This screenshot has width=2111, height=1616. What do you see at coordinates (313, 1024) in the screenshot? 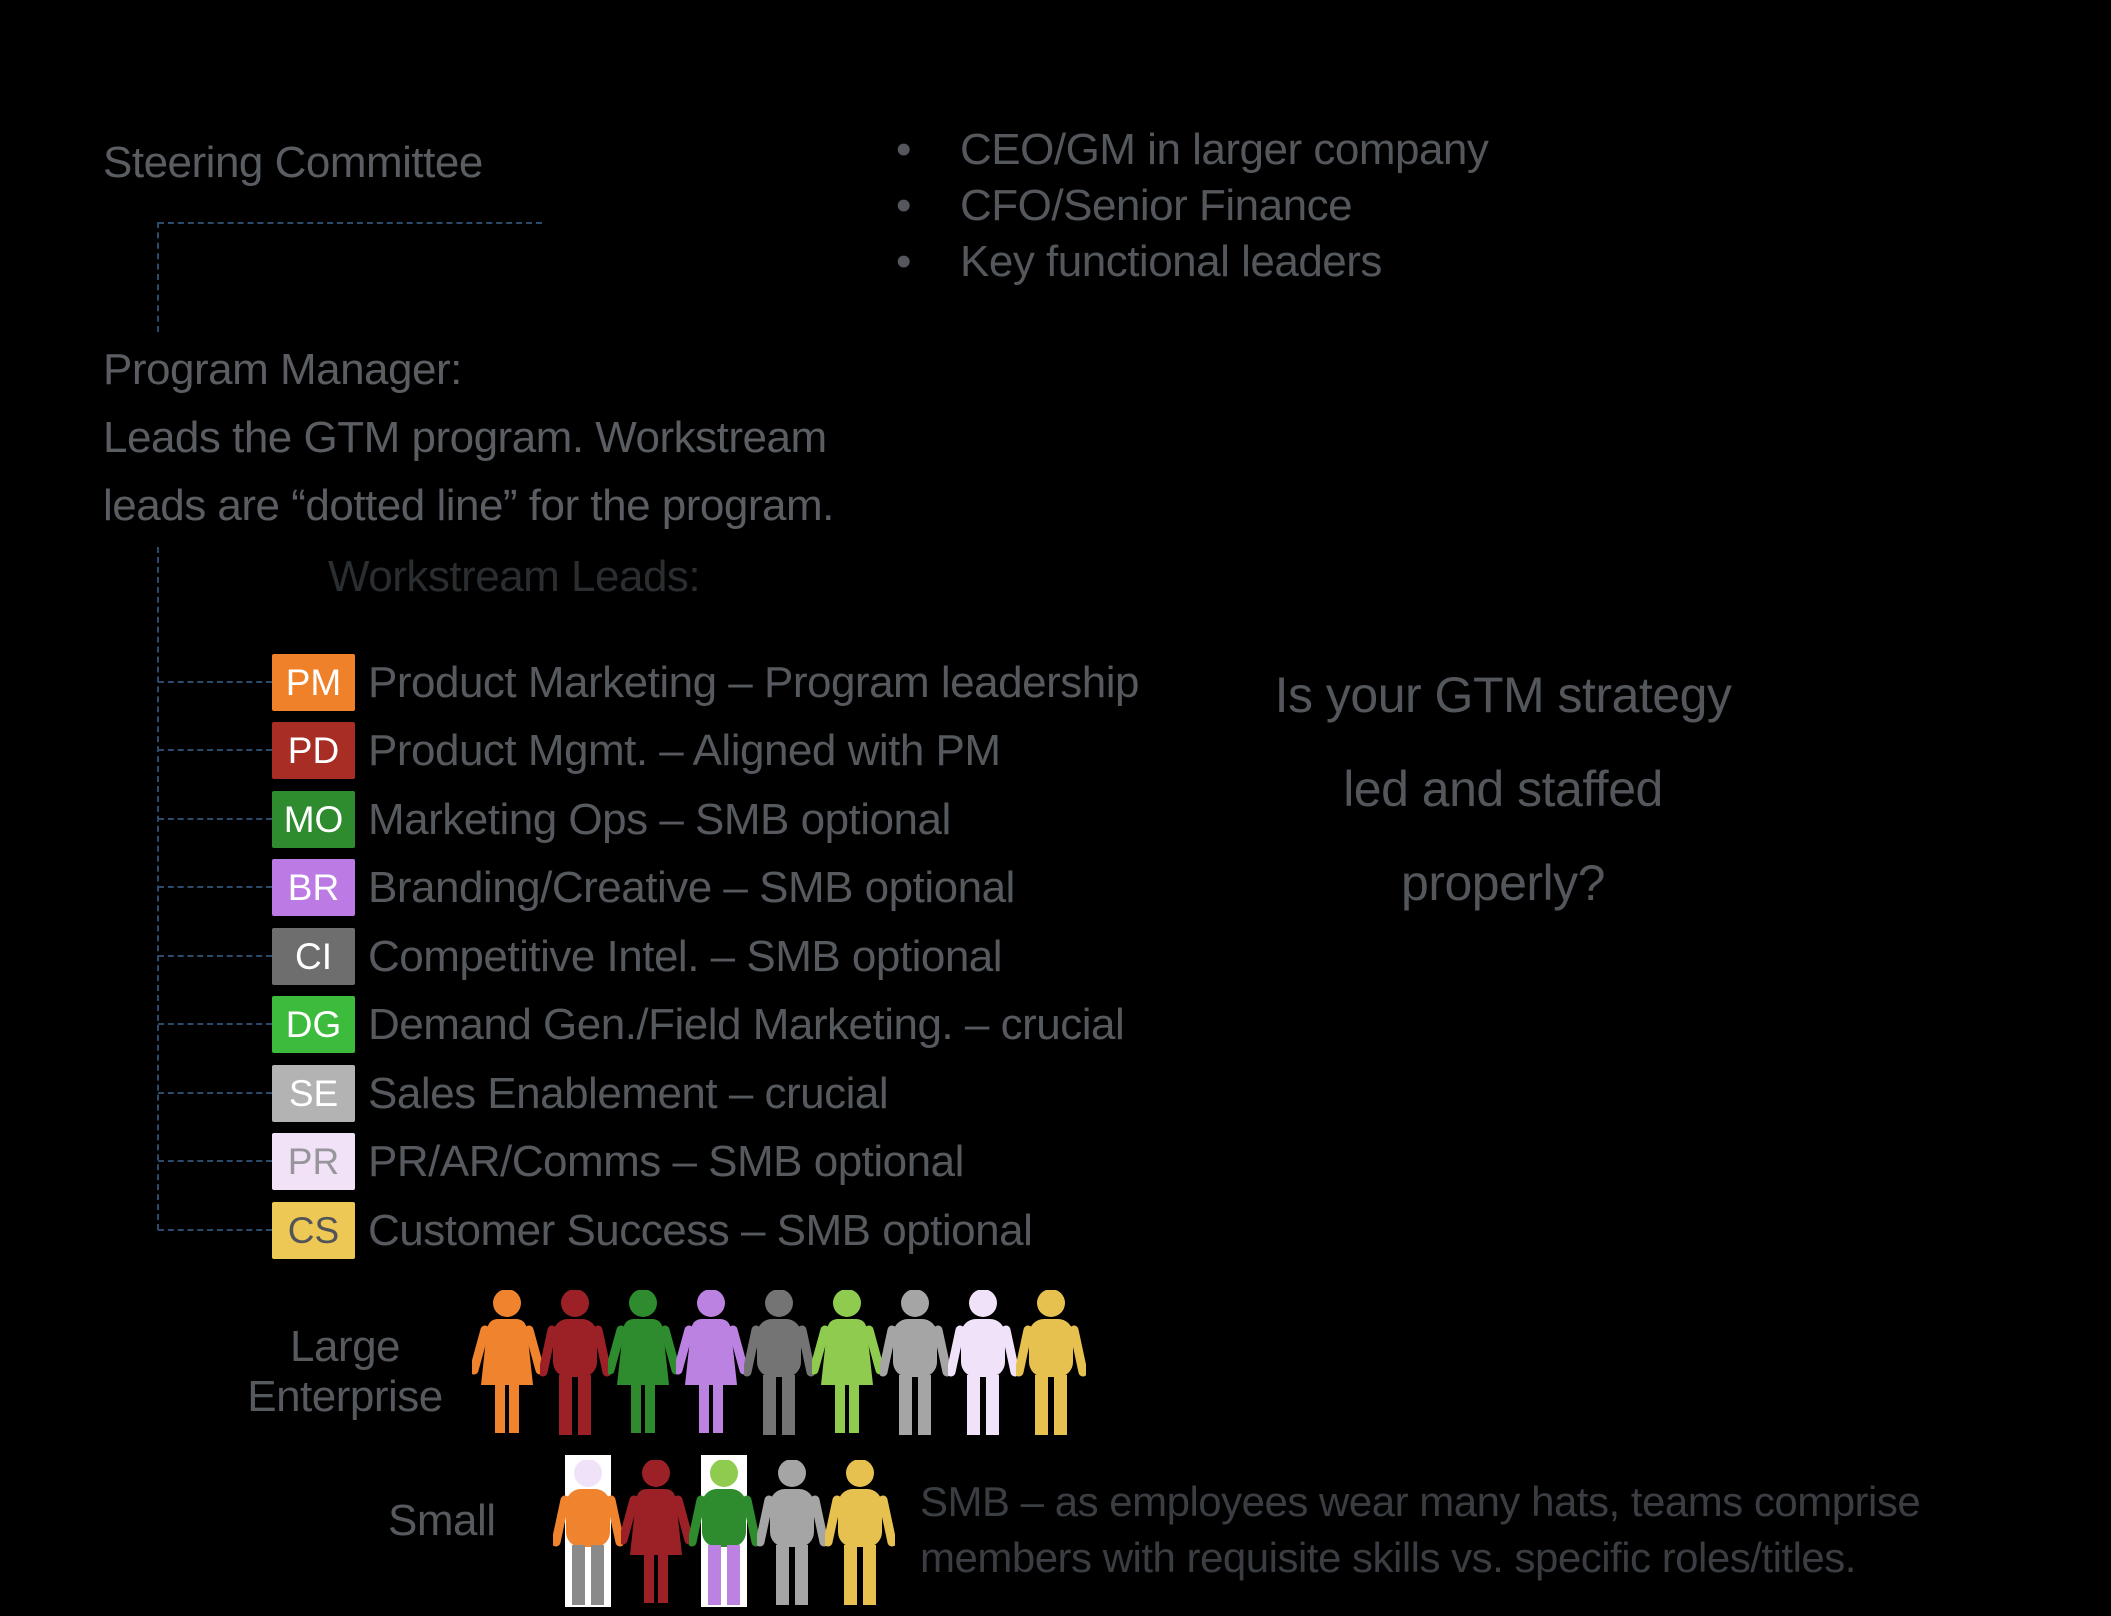
I see `workstream-badge: DG` at bounding box center [313, 1024].